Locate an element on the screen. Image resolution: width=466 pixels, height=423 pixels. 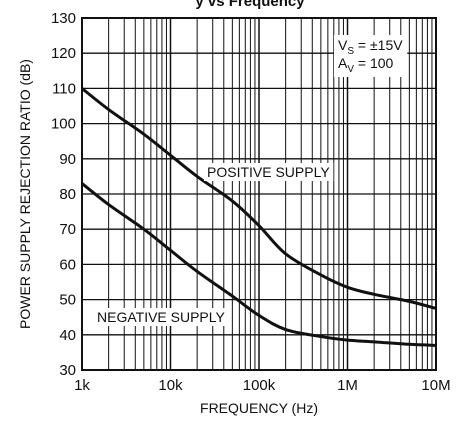
y-tick-label: 30 is located at coordinates (67, 370).